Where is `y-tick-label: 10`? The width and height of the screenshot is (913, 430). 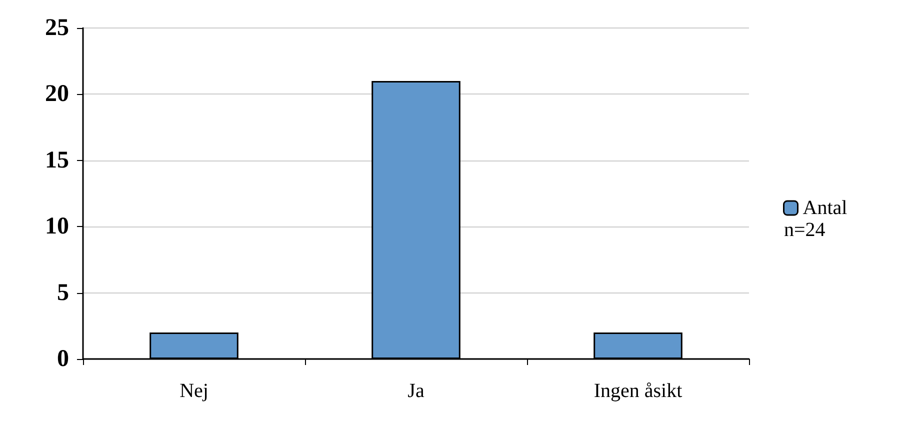 y-tick-label: 10 is located at coordinates (57, 227).